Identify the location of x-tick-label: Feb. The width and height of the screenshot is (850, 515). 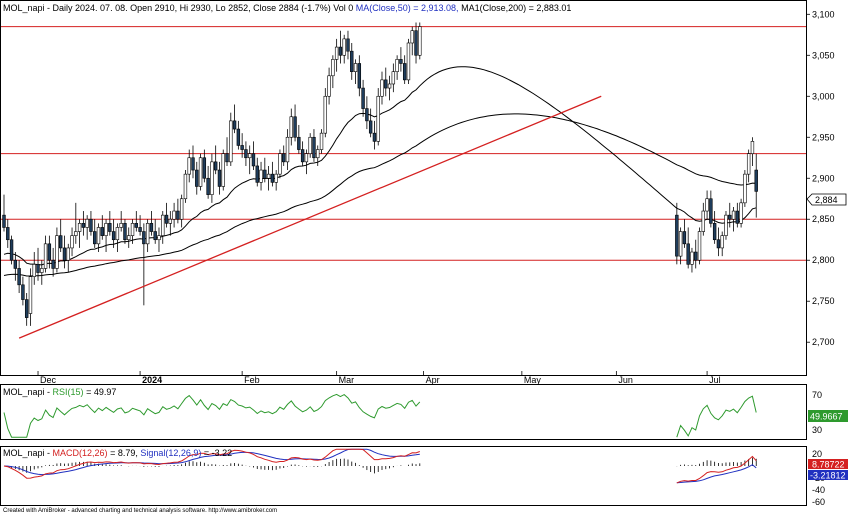
(252, 380).